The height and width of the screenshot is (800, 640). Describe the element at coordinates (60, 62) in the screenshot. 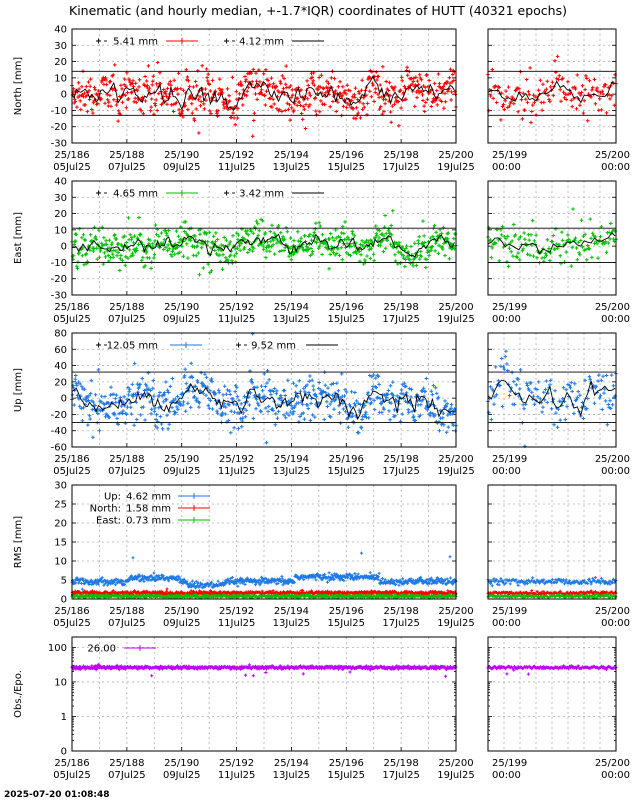

I see `y-tick-label-north: 20` at that location.